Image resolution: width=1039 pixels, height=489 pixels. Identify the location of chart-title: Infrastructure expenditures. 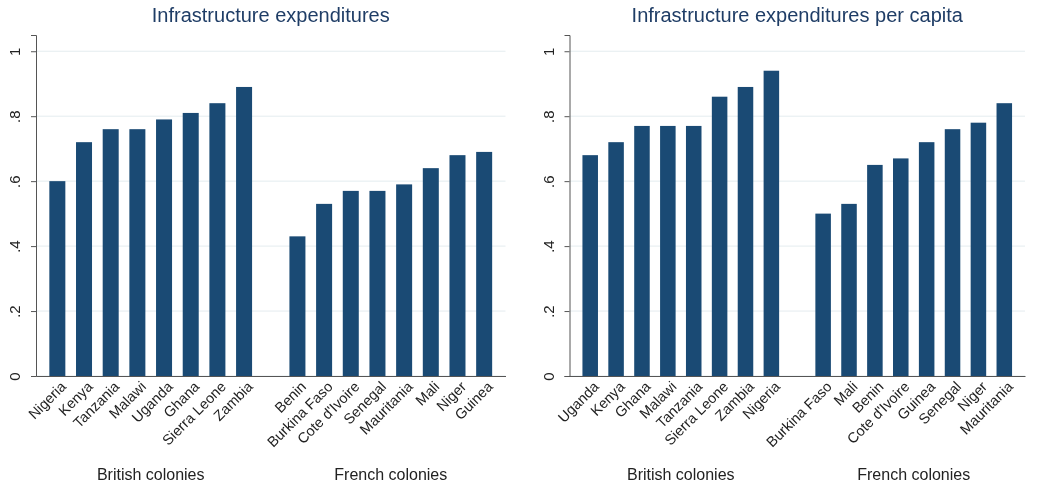
(270, 15).